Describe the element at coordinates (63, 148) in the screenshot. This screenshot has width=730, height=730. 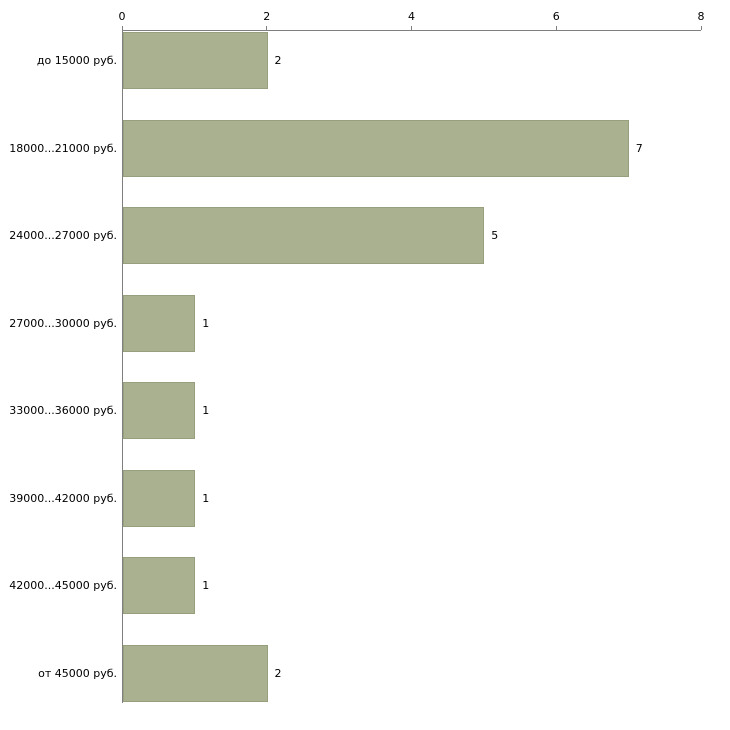
I see `category-label: 18000...21000 руб.` at that location.